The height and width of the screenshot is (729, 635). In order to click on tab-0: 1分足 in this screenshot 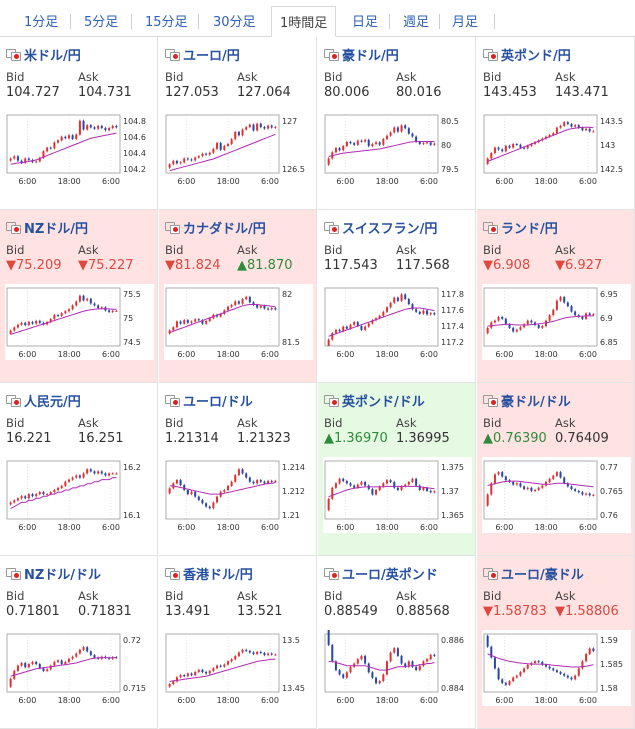, I will do `click(41, 22)`.